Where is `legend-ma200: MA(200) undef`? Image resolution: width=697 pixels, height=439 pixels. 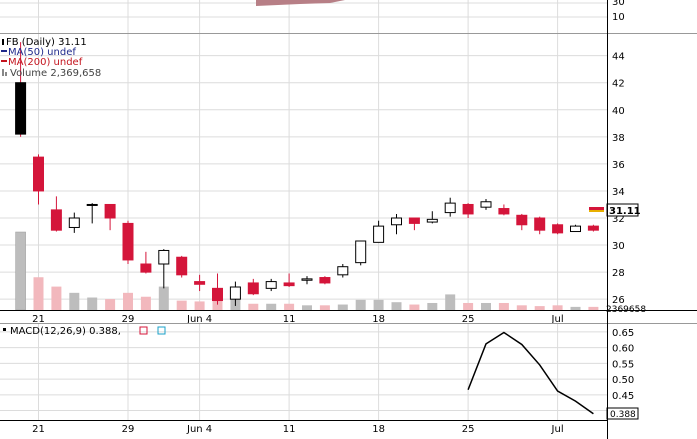 legend-ma200: MA(200) undef is located at coordinates (45, 62).